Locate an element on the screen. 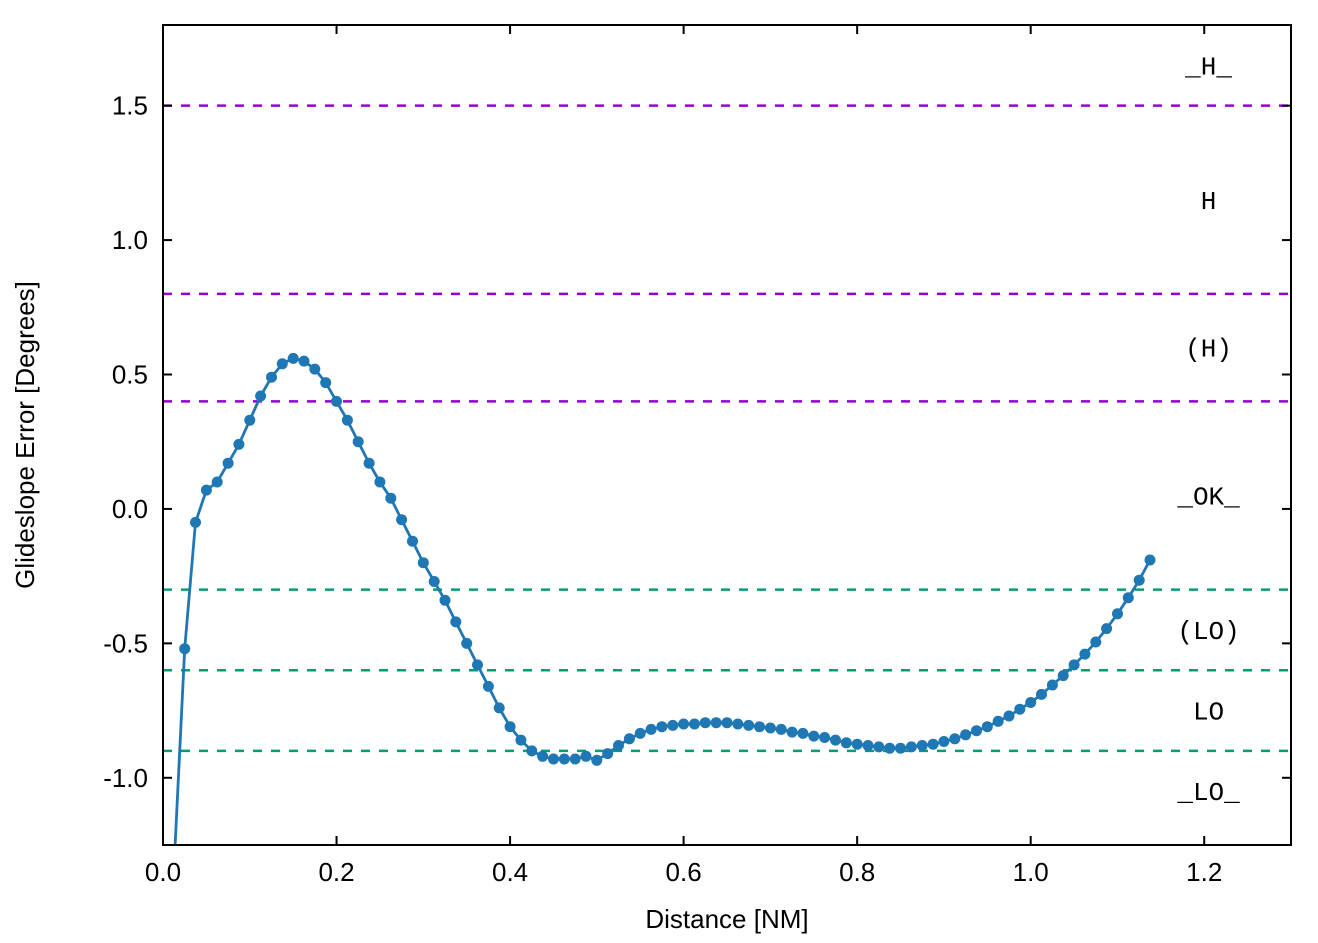 The height and width of the screenshot is (943, 1318). x-tick-label: 0.0 is located at coordinates (163, 872).